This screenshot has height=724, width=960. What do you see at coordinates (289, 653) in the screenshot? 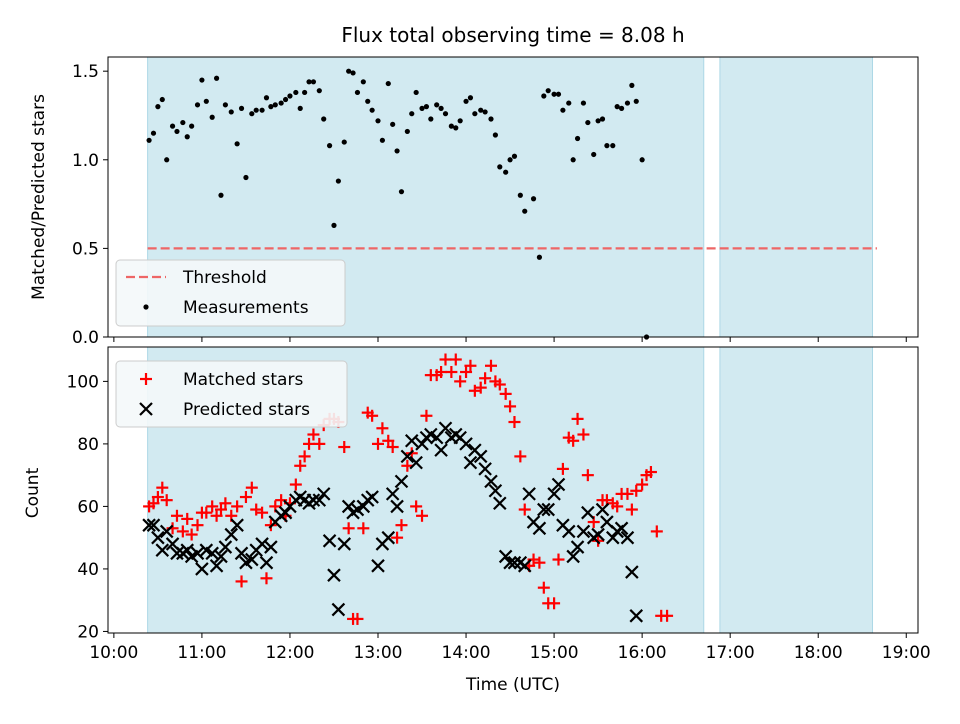
I see `xtick-label-2: 12:00` at bounding box center [289, 653].